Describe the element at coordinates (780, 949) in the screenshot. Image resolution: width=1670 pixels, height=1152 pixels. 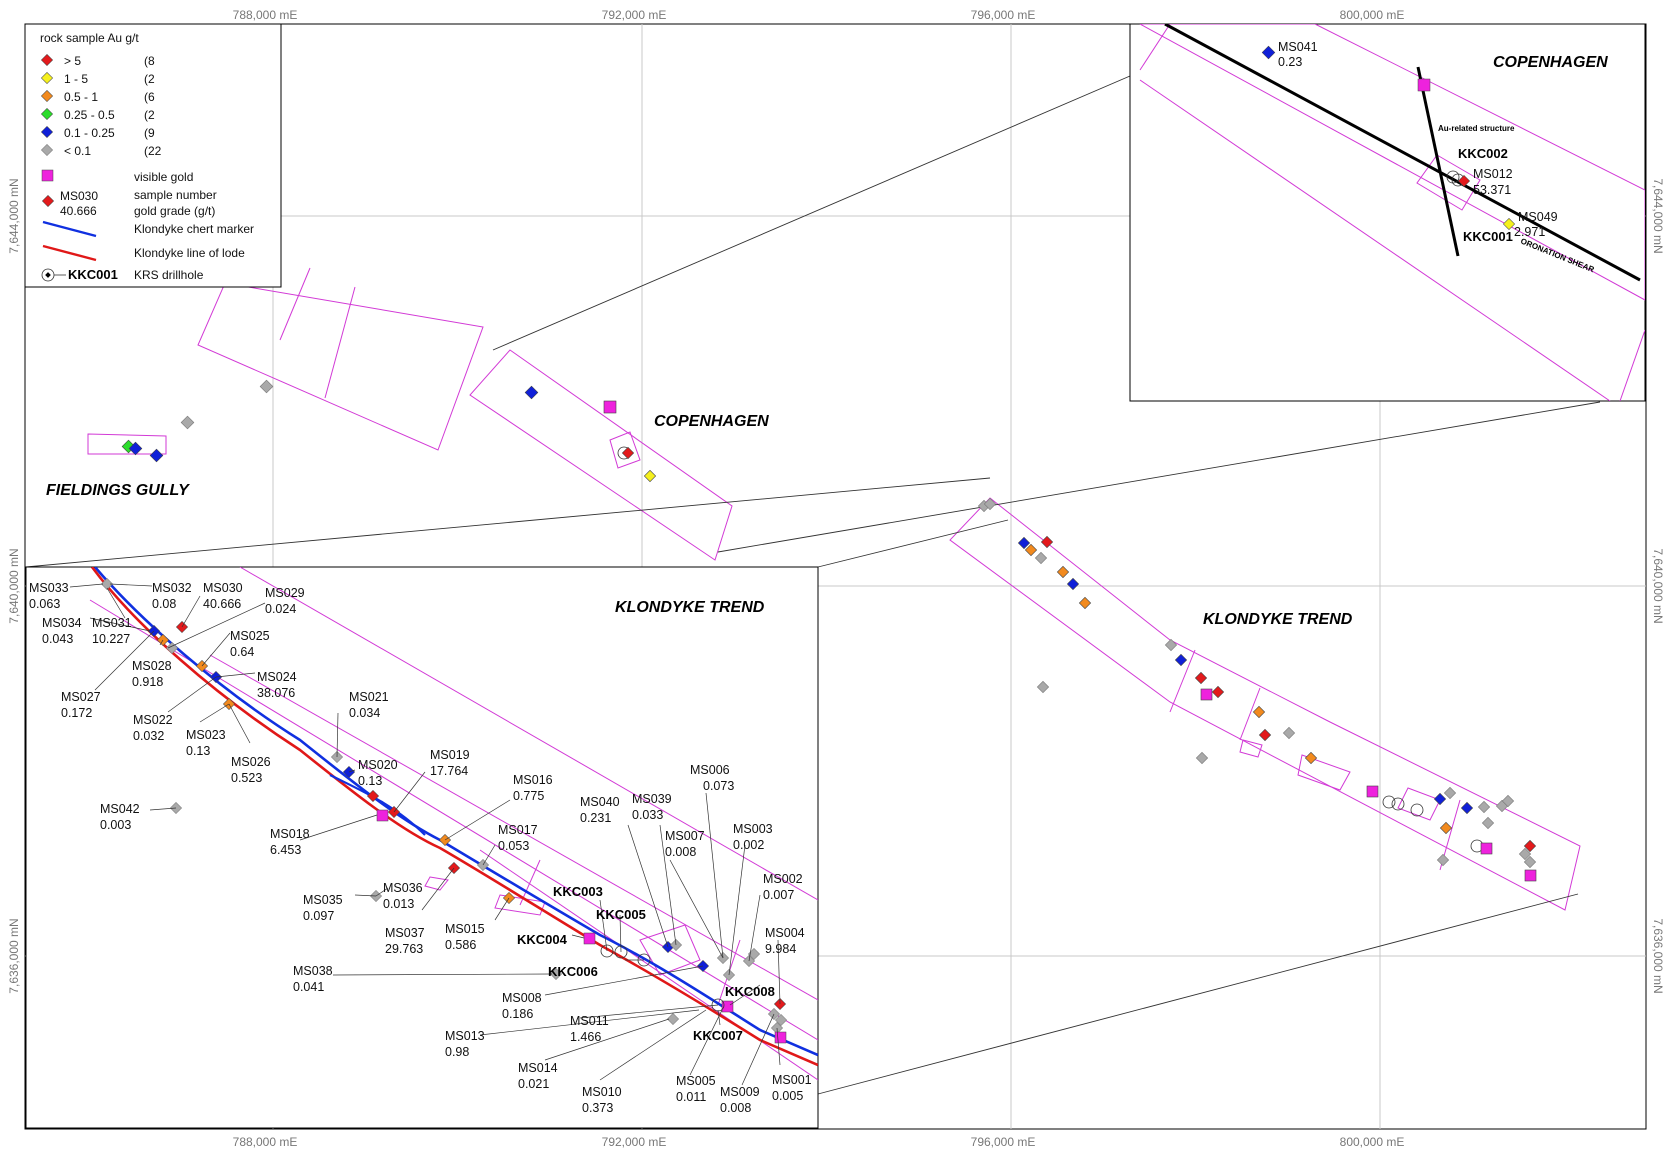
I see `sample-grade: 9.984` at that location.